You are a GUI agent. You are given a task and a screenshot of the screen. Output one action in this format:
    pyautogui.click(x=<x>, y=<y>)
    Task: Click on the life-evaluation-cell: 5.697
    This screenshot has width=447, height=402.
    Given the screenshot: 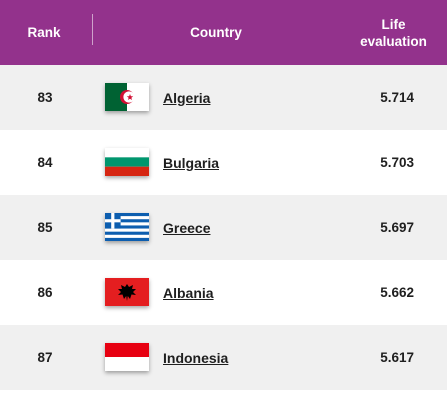 What is the action you would take?
    pyautogui.click(x=397, y=227)
    